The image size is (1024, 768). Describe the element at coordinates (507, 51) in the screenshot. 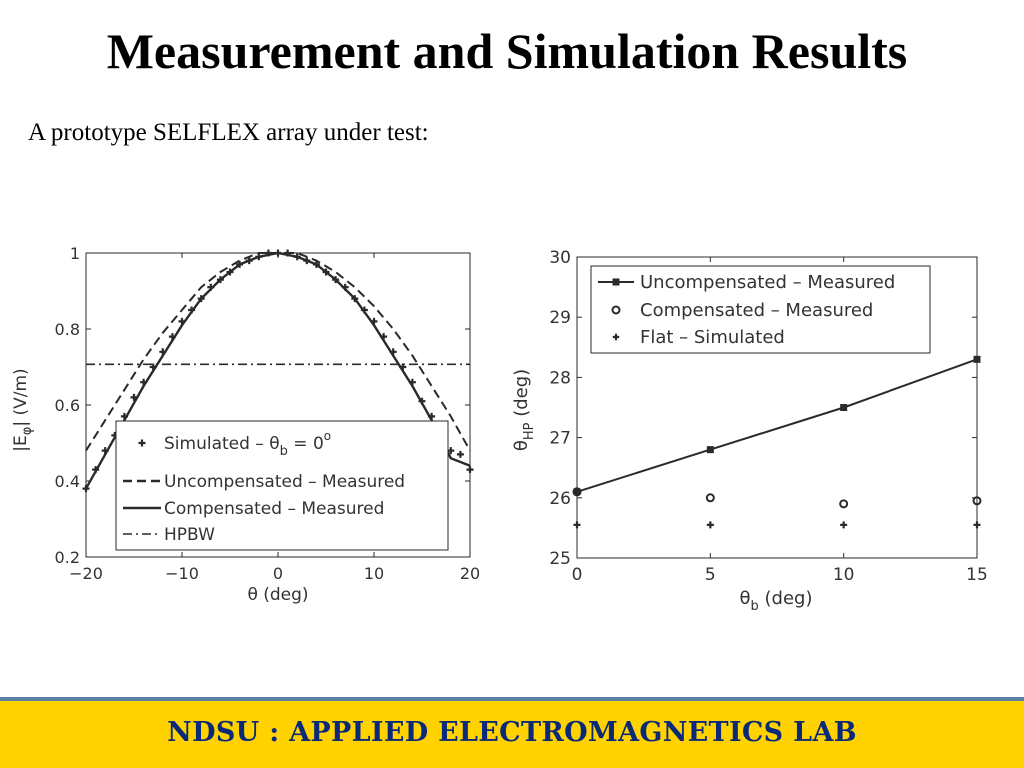

I see `slide-title: Measurement and Simulation Results` at that location.